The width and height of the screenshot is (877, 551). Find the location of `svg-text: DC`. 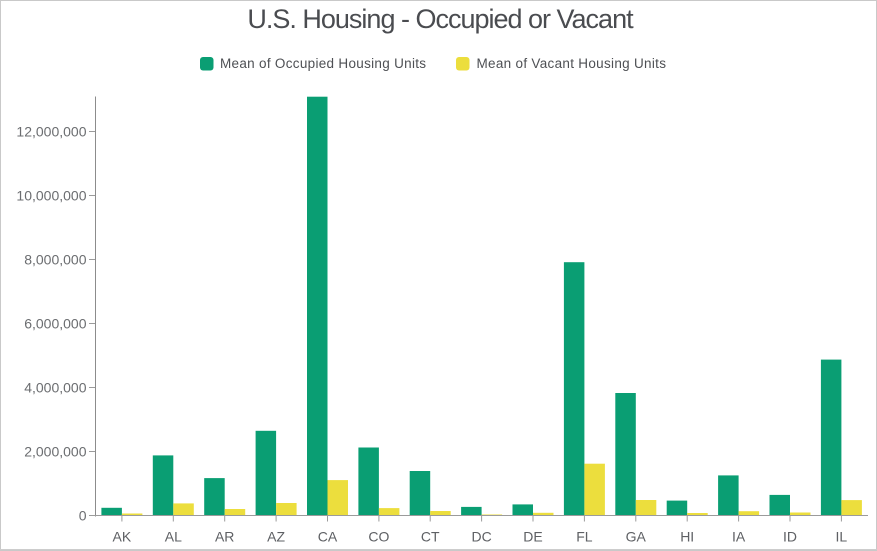

svg-text: DC is located at coordinates (481, 537).